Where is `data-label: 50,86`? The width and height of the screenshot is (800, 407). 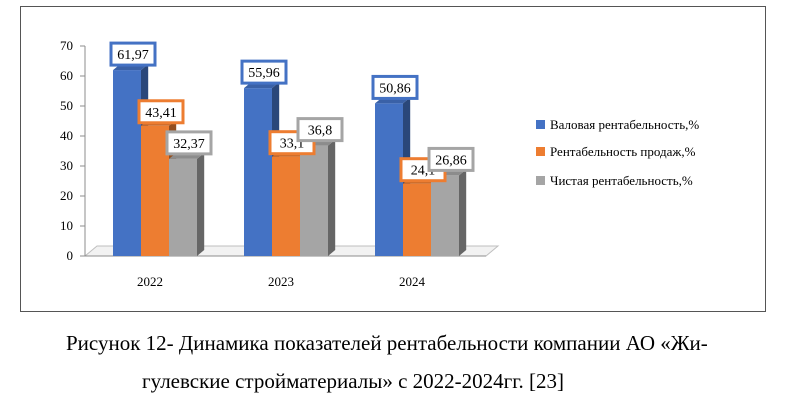
data-label: 50,86 is located at coordinates (395, 88).